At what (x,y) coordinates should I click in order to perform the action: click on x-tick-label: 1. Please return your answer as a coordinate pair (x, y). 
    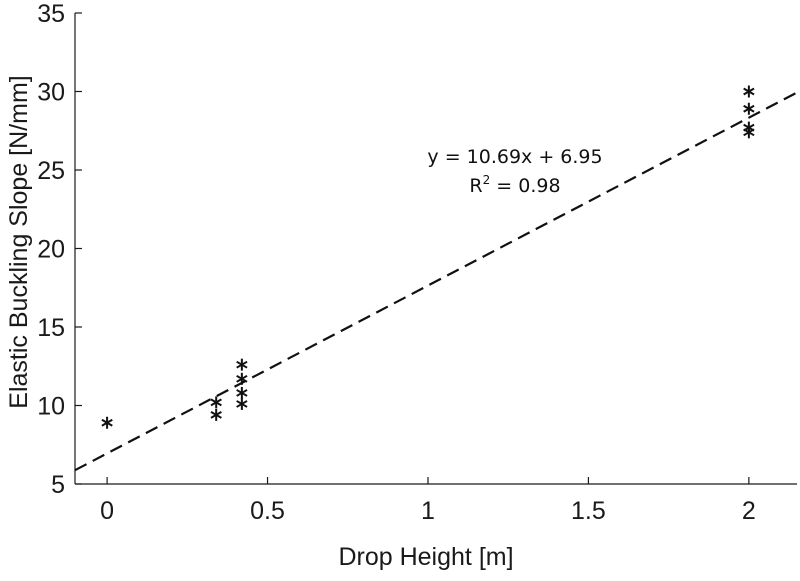
    Looking at the image, I should click on (428, 511).